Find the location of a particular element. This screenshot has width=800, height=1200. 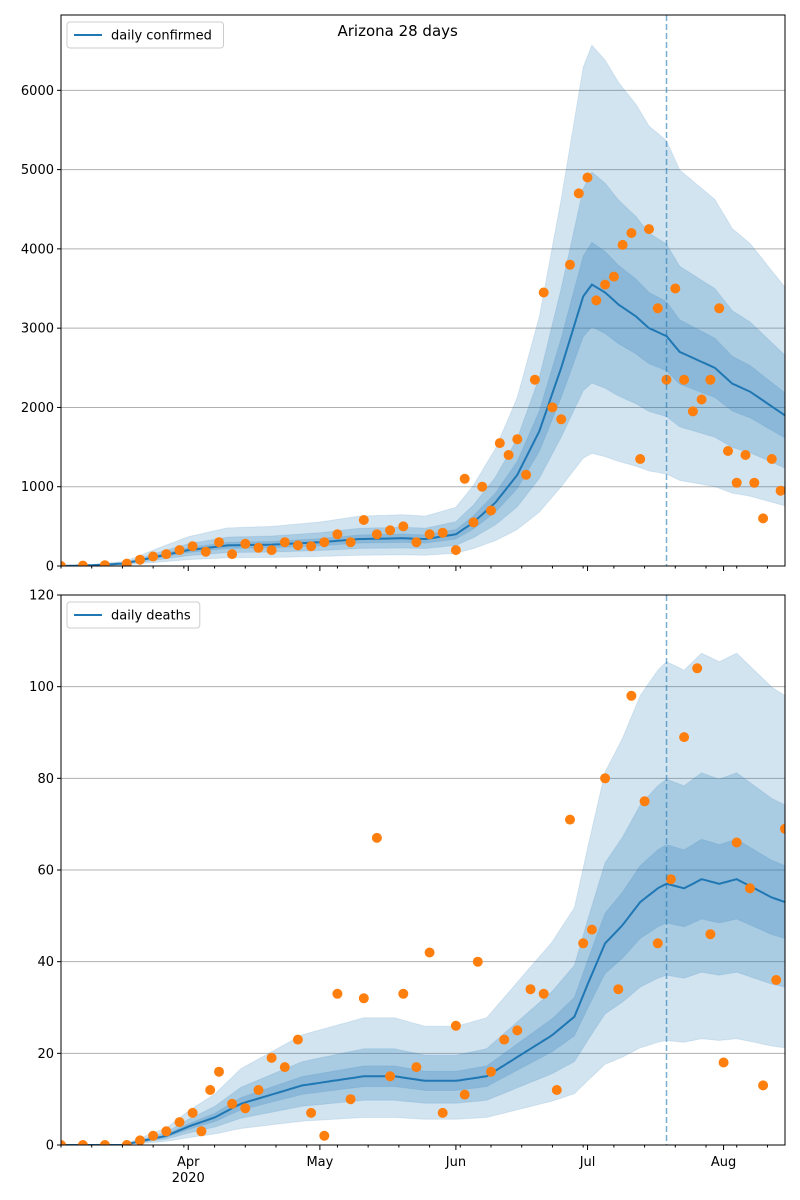

chart-title: Arizona 28 days is located at coordinates (397, 31).